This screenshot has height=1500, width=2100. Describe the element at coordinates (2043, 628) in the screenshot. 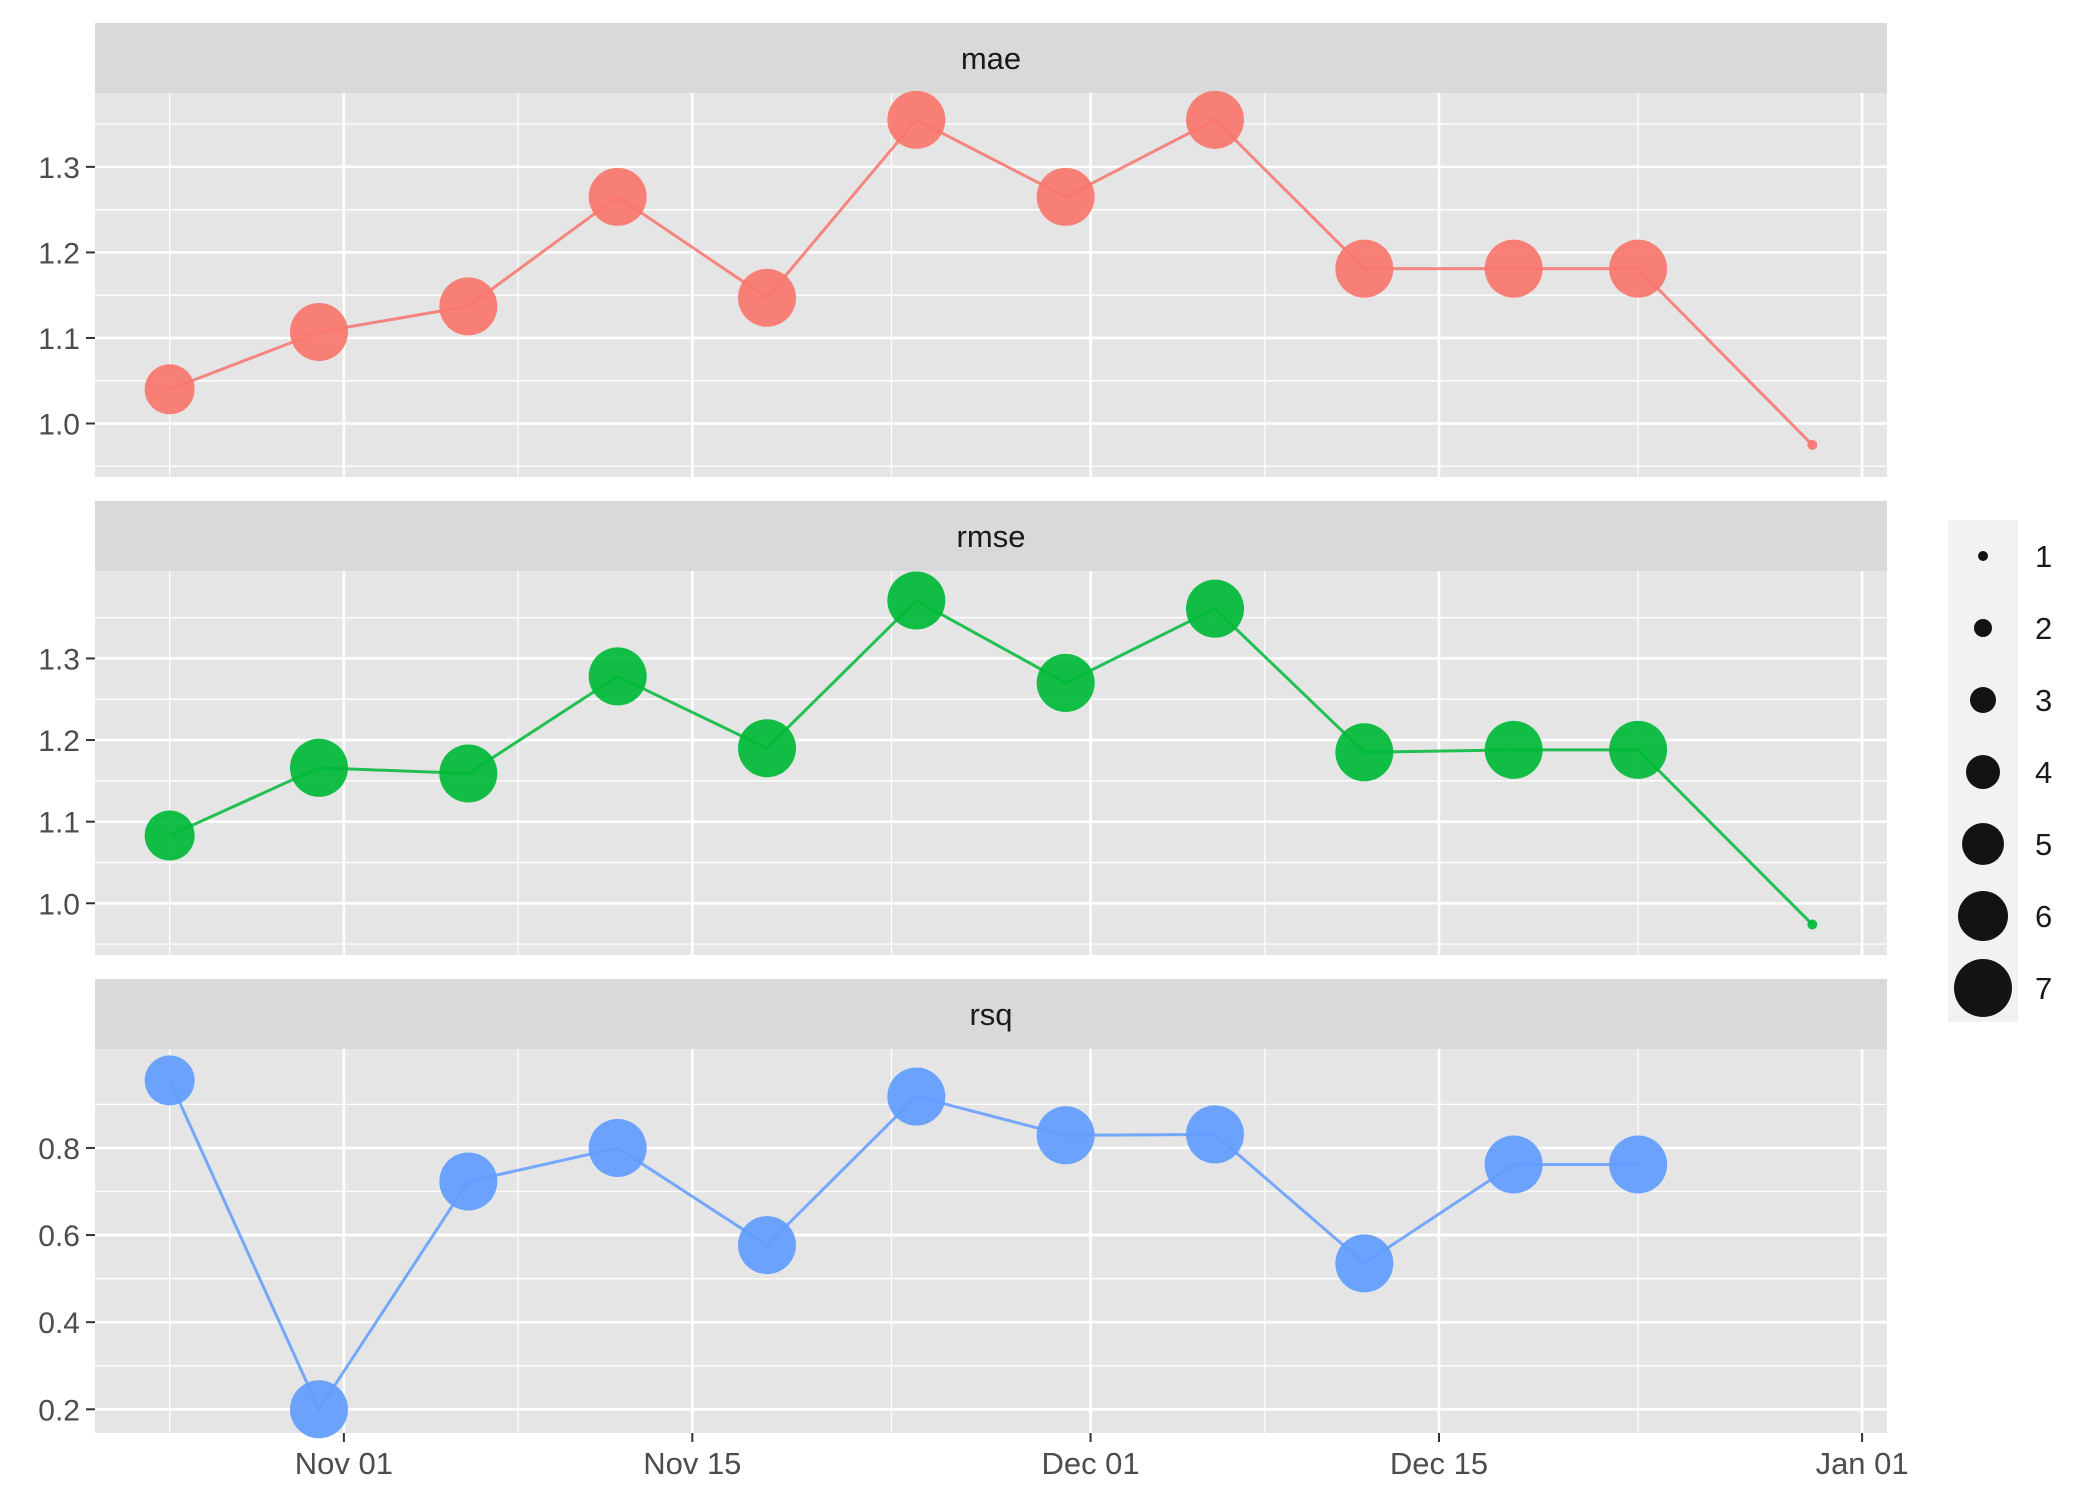

I see `legend-label-2: 2` at that location.